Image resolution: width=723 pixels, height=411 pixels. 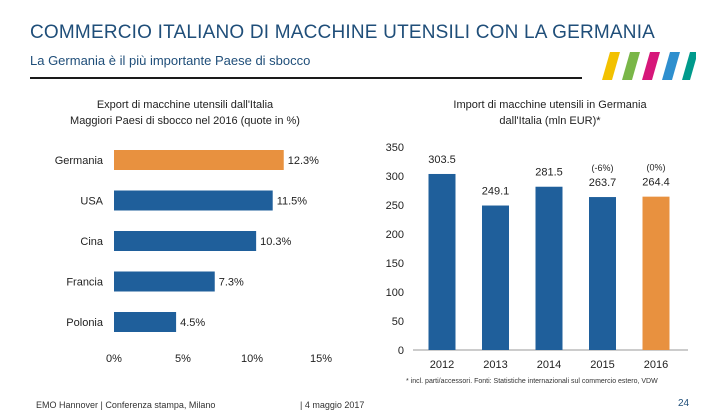 What do you see at coordinates (395, 177) in the screenshot?
I see `import-y-tick-label: 300` at bounding box center [395, 177].